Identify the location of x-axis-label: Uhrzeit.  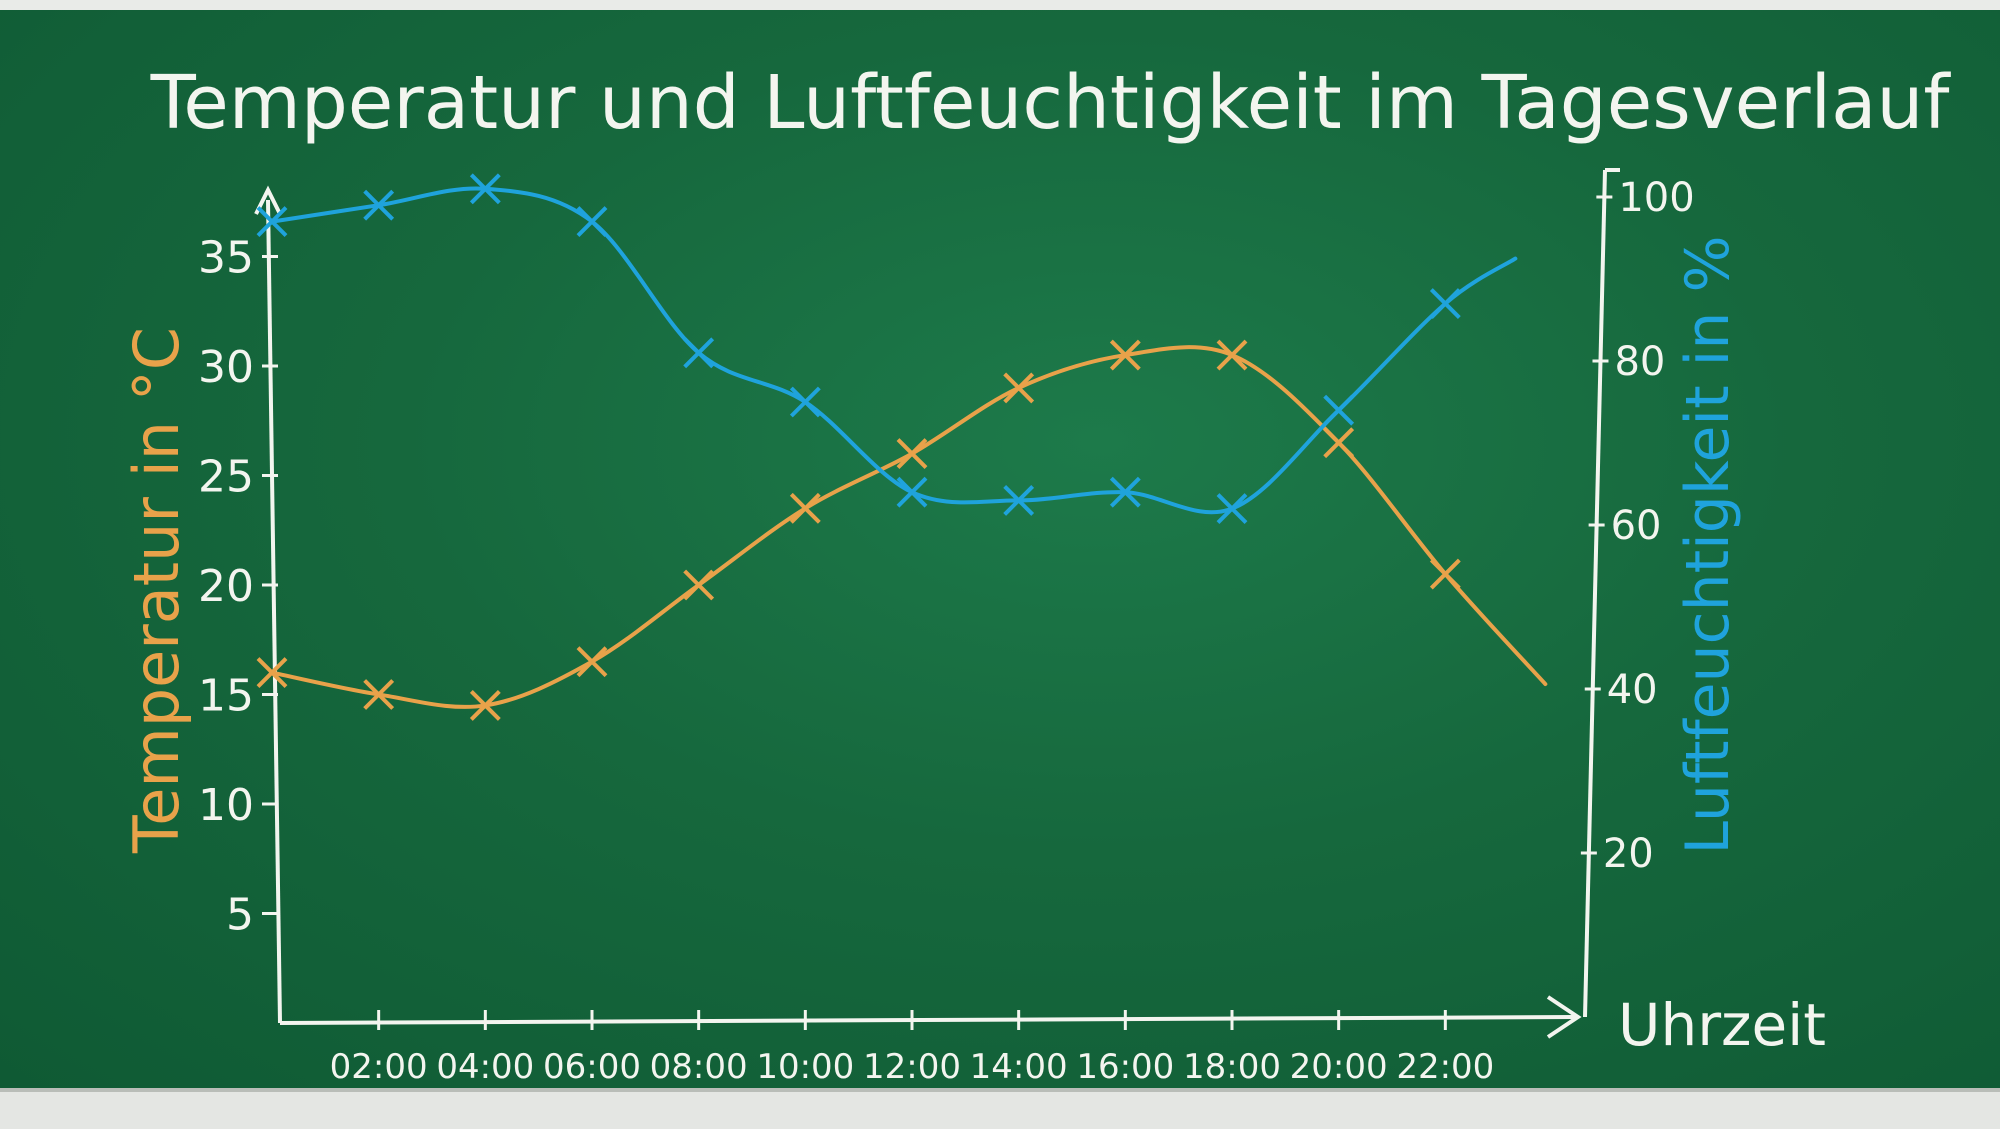
(1722, 1025).